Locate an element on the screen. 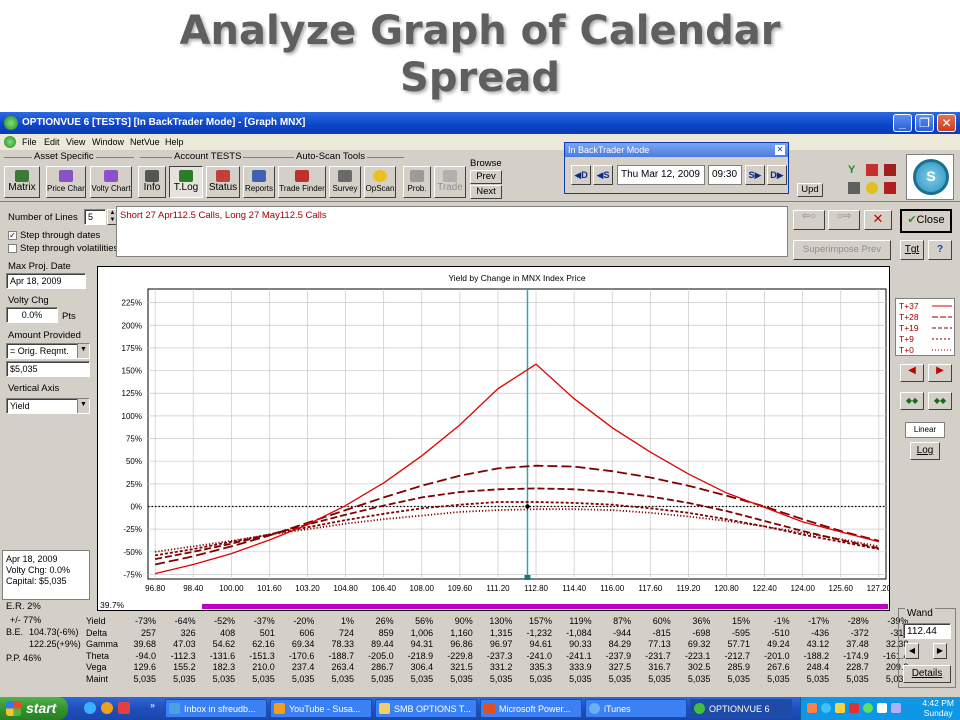 The width and height of the screenshot is (960, 720). quicklaunch-icon is located at coordinates (124, 708).